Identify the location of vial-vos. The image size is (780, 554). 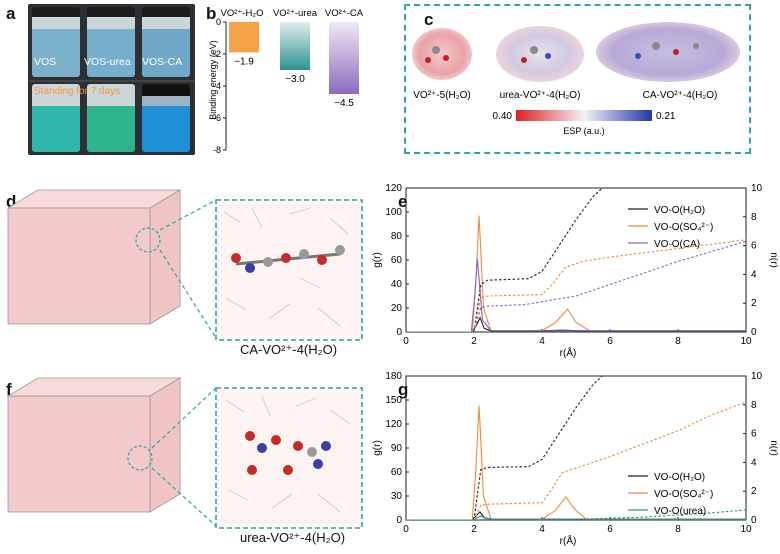
(56, 42).